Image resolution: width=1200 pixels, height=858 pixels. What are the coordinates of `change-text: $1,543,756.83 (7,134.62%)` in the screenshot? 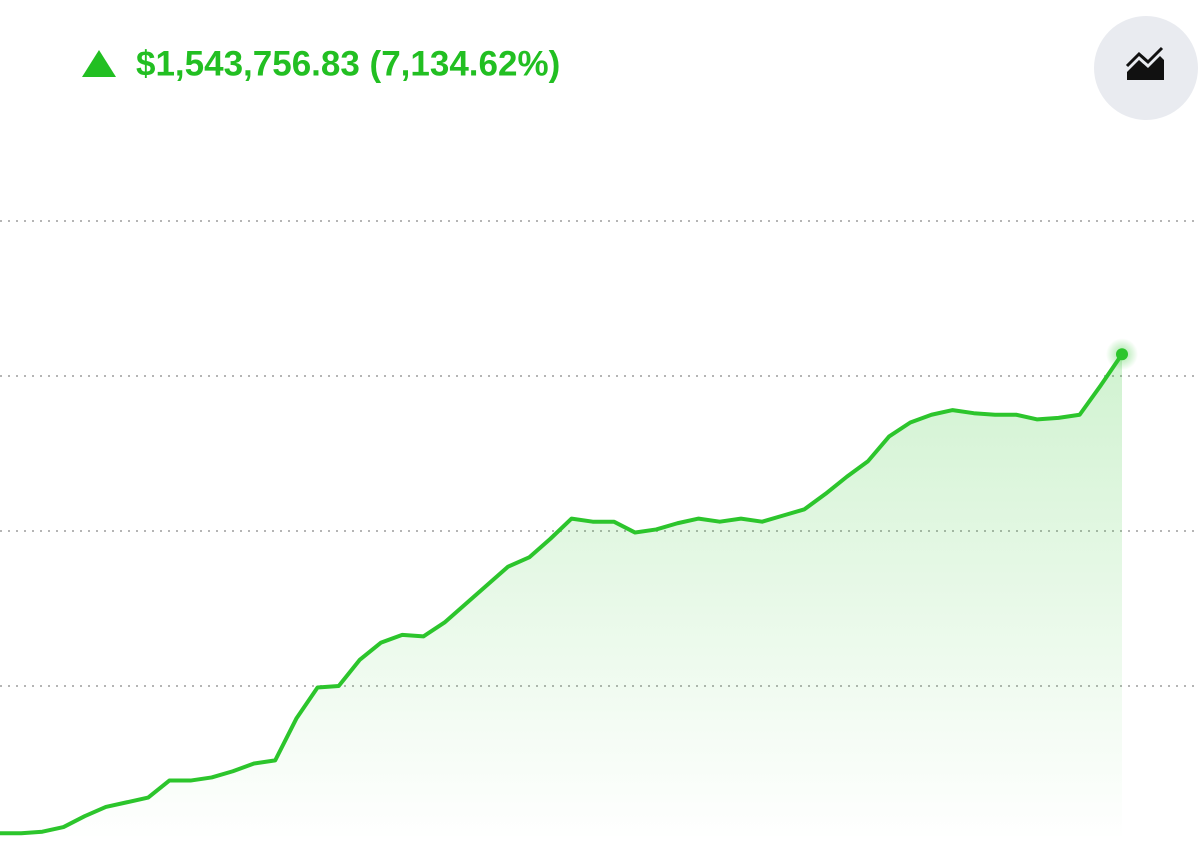 It's located at (348, 63).